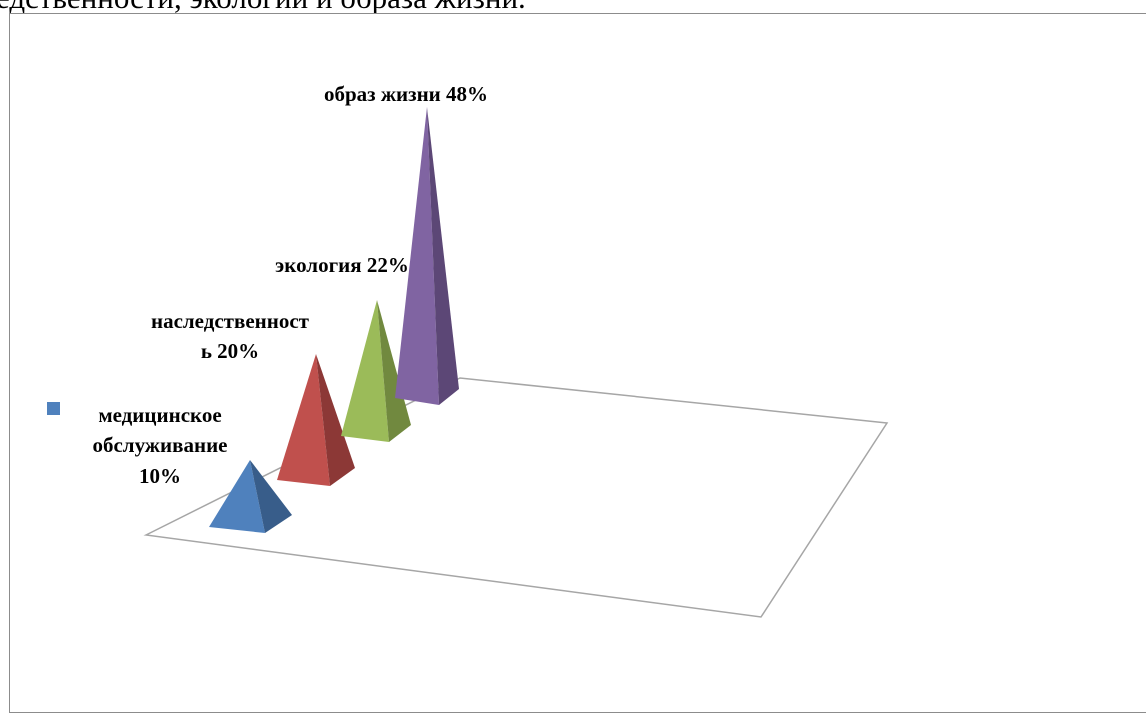 The width and height of the screenshot is (1146, 713). Describe the element at coordinates (53, 408) in the screenshot. I see `legend-swatch` at that location.